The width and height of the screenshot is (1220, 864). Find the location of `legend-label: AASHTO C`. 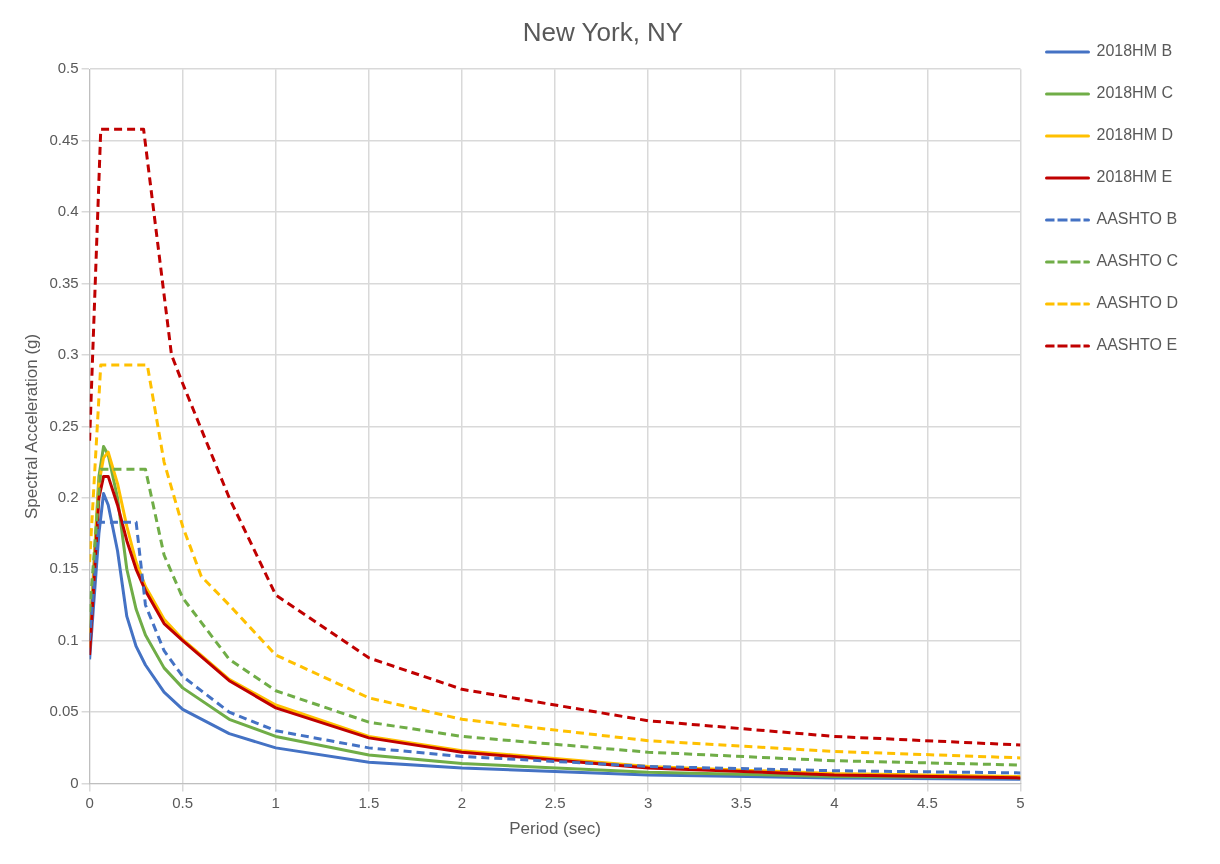

legend-label: AASHTO C is located at coordinates (1137, 261).